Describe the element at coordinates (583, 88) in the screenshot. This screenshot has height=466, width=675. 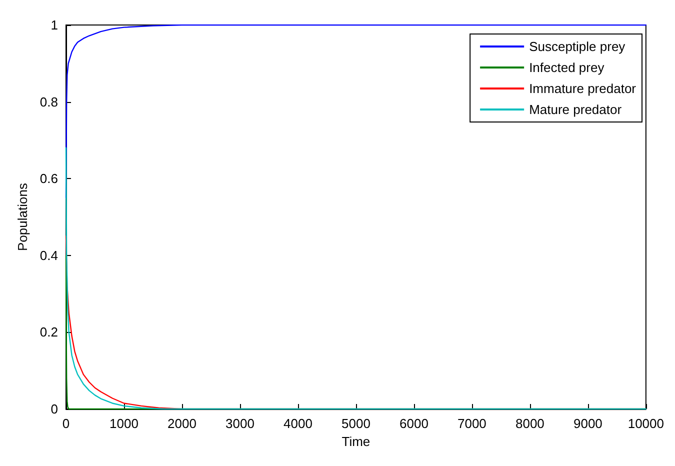
I see `legend-label: Immature predator` at that location.